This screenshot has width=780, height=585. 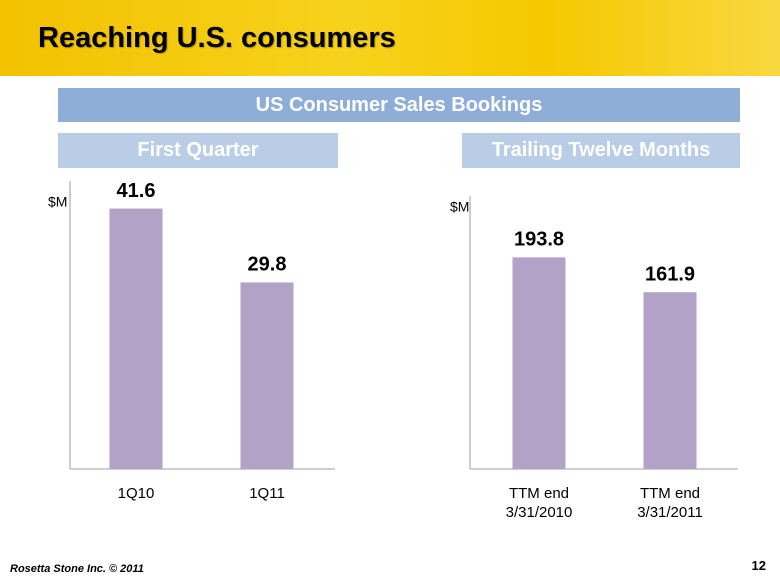 I want to click on header-band, so click(x=390, y=38).